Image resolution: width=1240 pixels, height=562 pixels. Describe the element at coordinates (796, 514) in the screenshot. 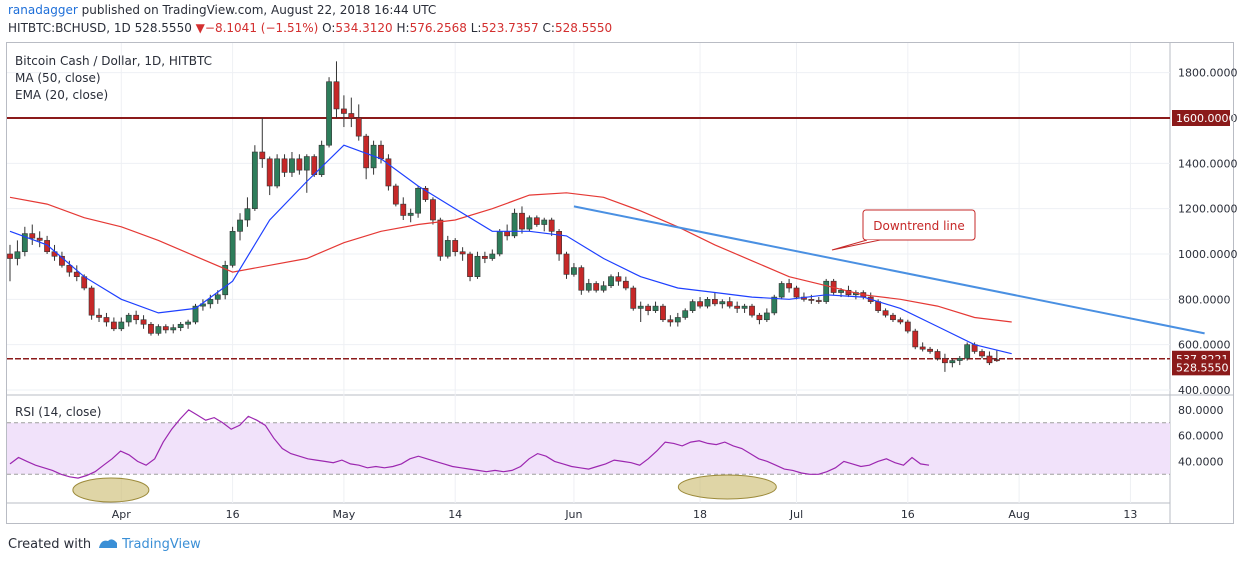

I see `time-tick-label: Jul` at that location.